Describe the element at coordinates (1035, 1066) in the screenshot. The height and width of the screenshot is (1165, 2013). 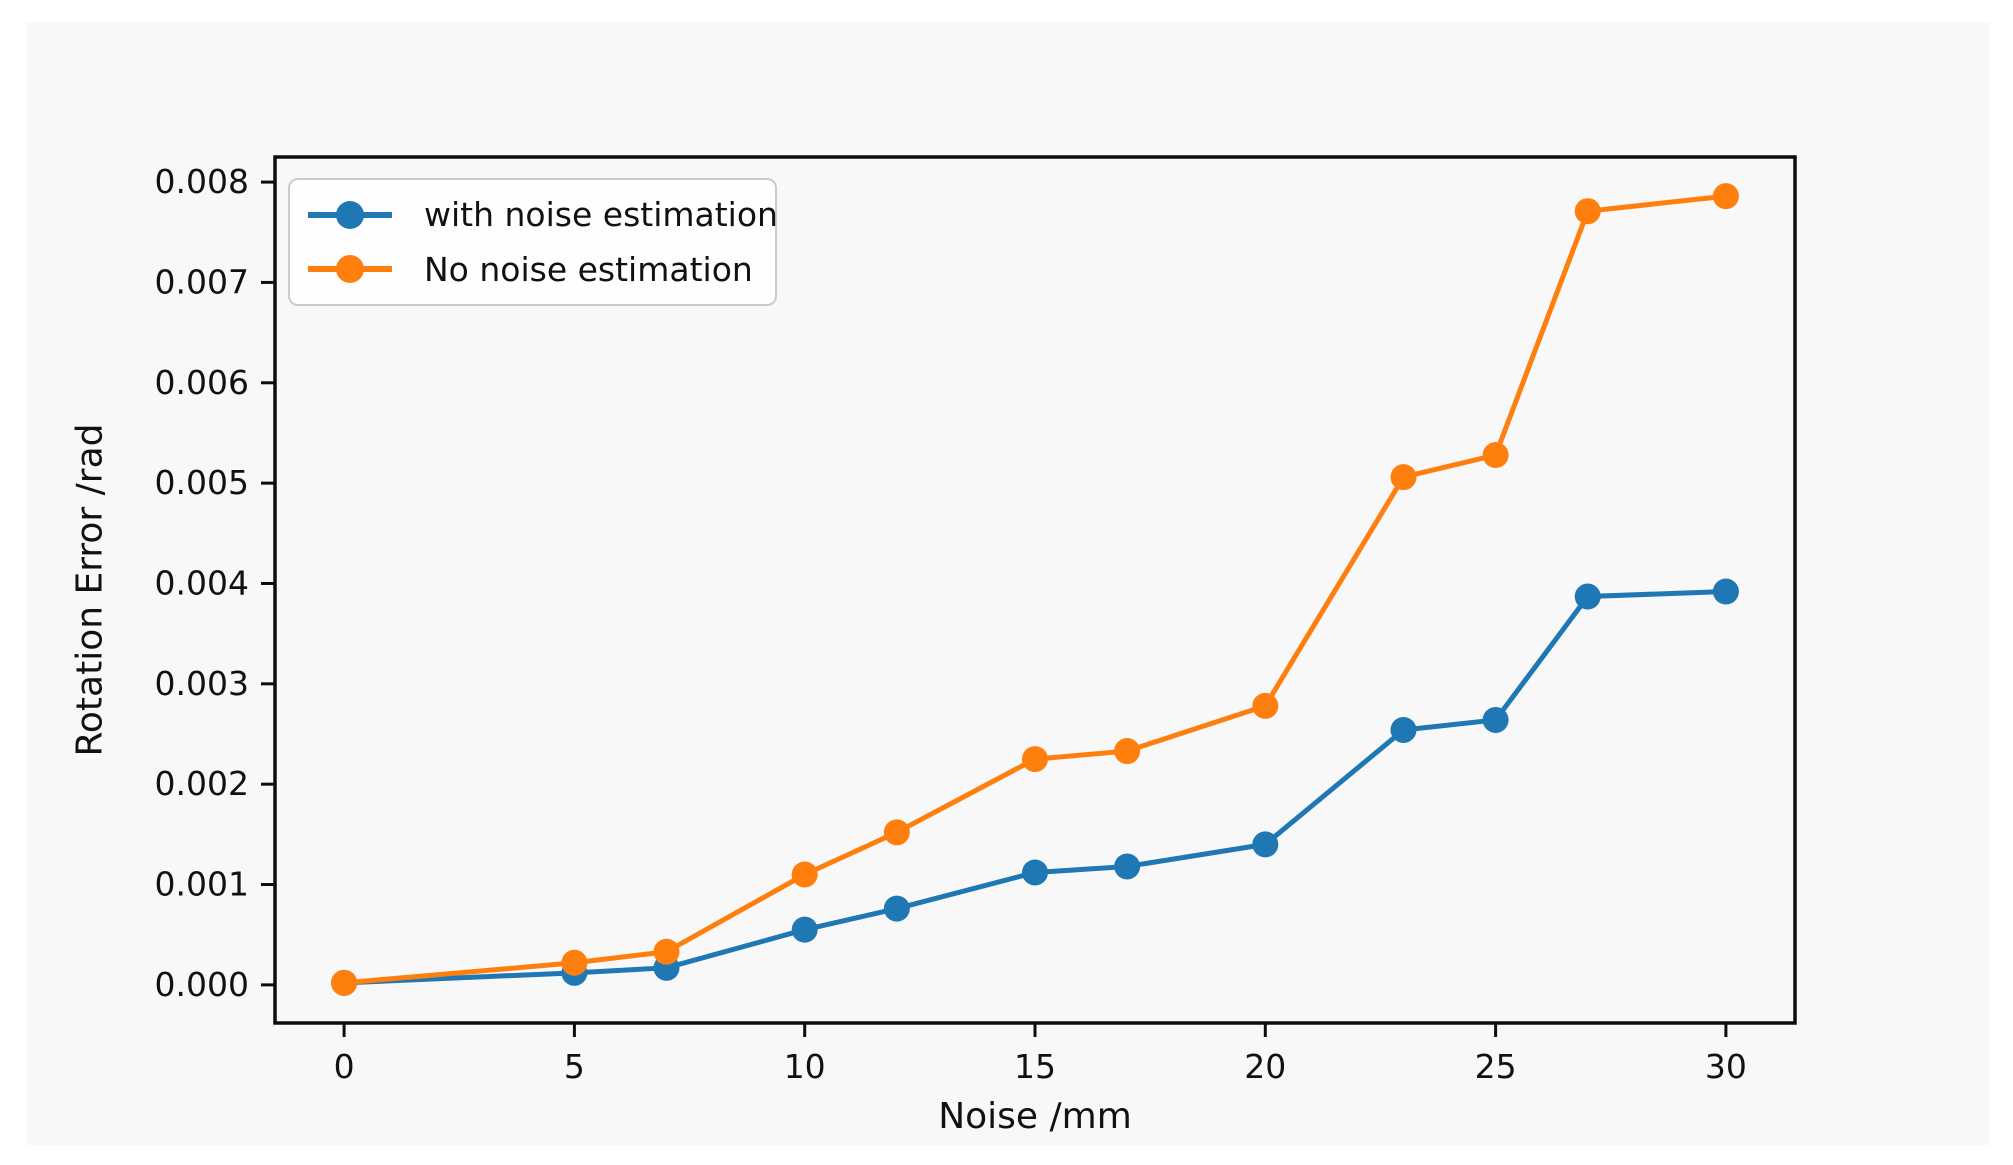
I see `x-tick-label: 15` at that location.